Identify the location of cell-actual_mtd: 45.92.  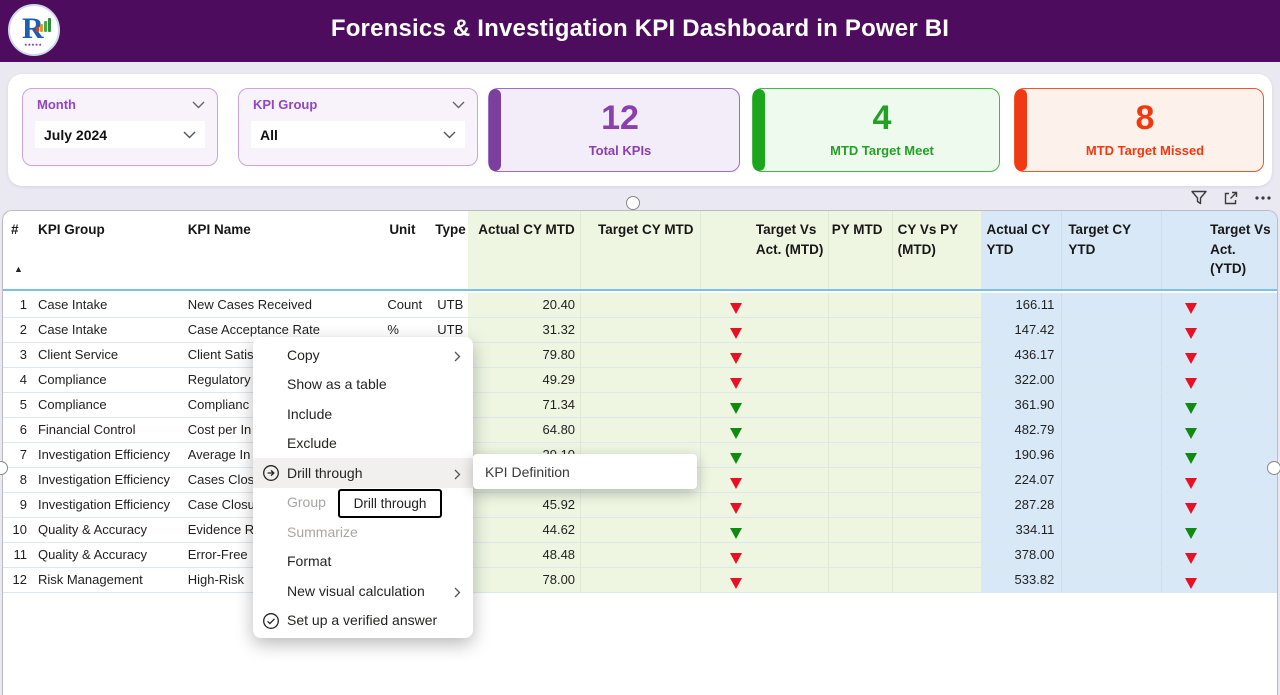
(524, 505).